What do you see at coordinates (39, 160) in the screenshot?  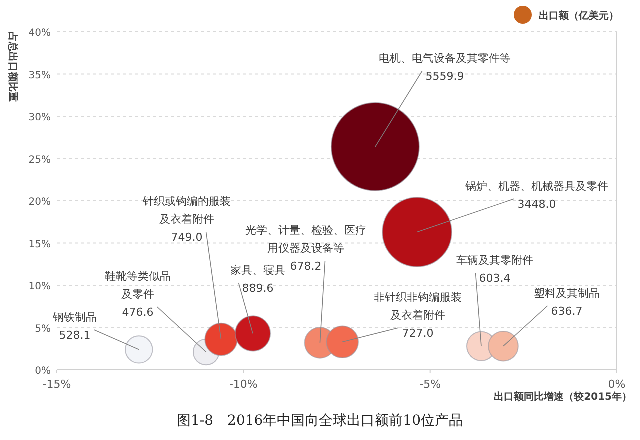 I see `y-tick-label: 25%` at bounding box center [39, 160].